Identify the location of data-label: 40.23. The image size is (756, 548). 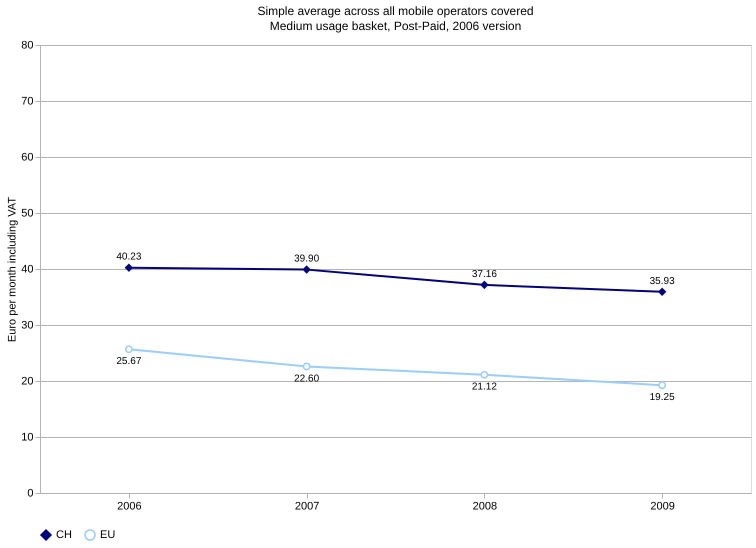
(129, 257).